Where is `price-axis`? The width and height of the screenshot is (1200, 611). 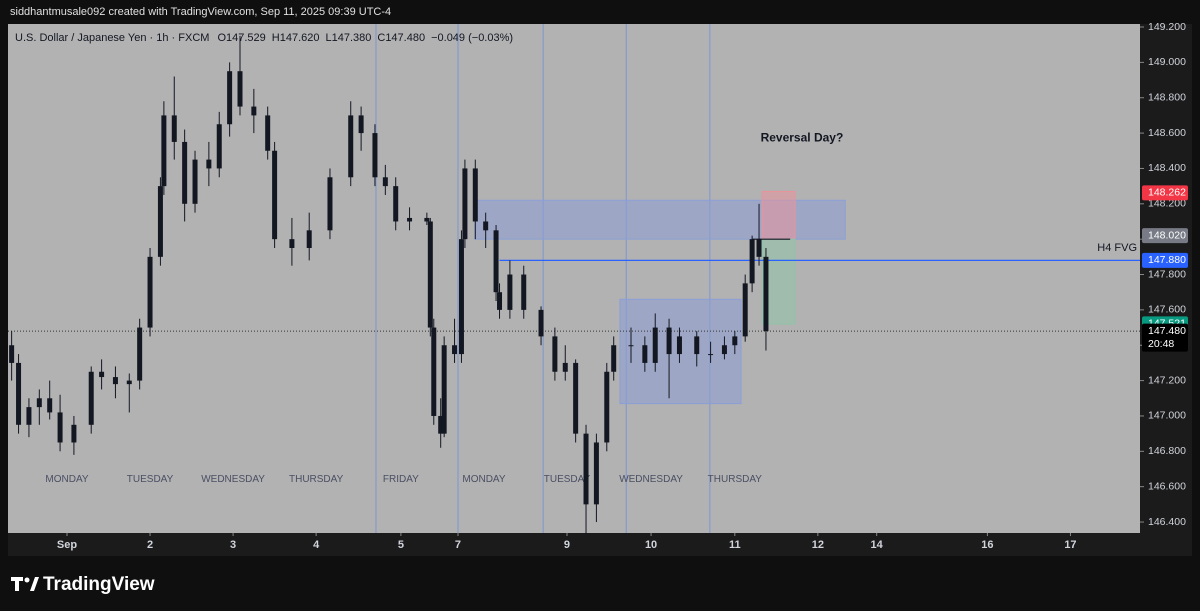 price-axis is located at coordinates (1166, 278).